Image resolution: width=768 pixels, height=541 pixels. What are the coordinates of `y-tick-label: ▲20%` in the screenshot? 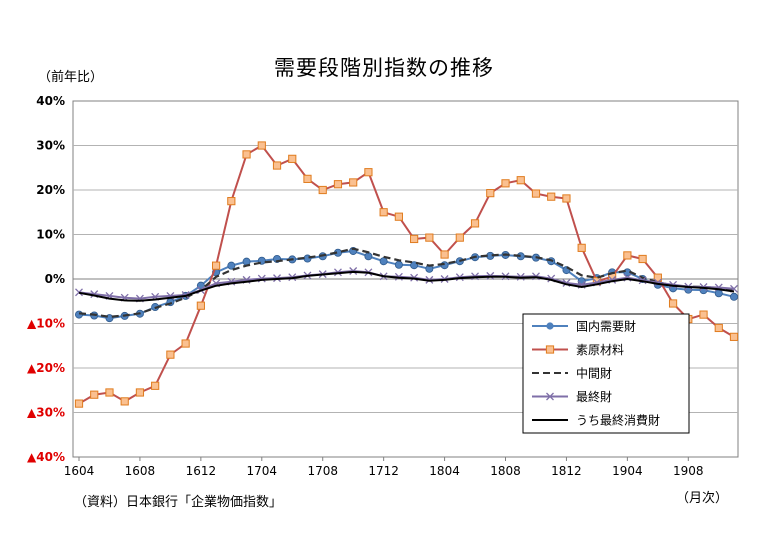 It's located at (46, 368).